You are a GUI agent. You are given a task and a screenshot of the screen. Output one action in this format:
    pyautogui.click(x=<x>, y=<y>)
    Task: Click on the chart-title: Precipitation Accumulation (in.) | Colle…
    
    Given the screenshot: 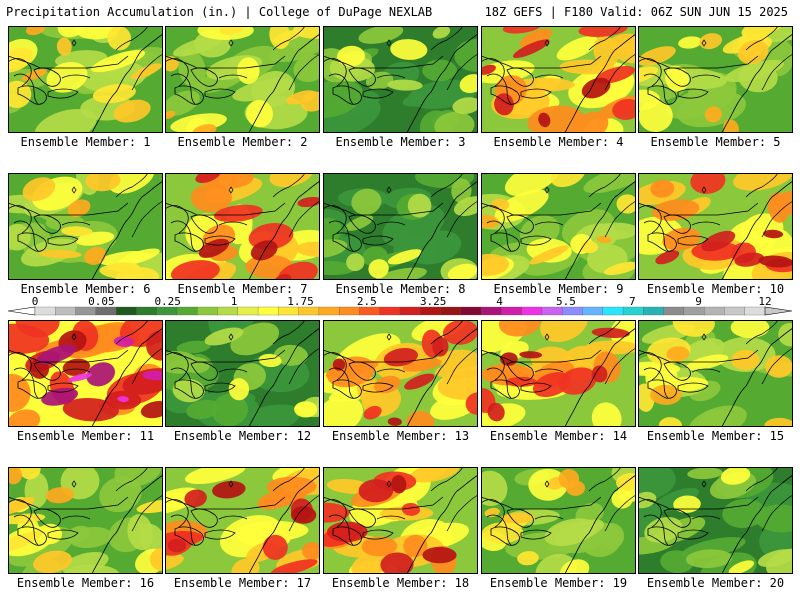 What is the action you would take?
    pyautogui.click(x=219, y=12)
    